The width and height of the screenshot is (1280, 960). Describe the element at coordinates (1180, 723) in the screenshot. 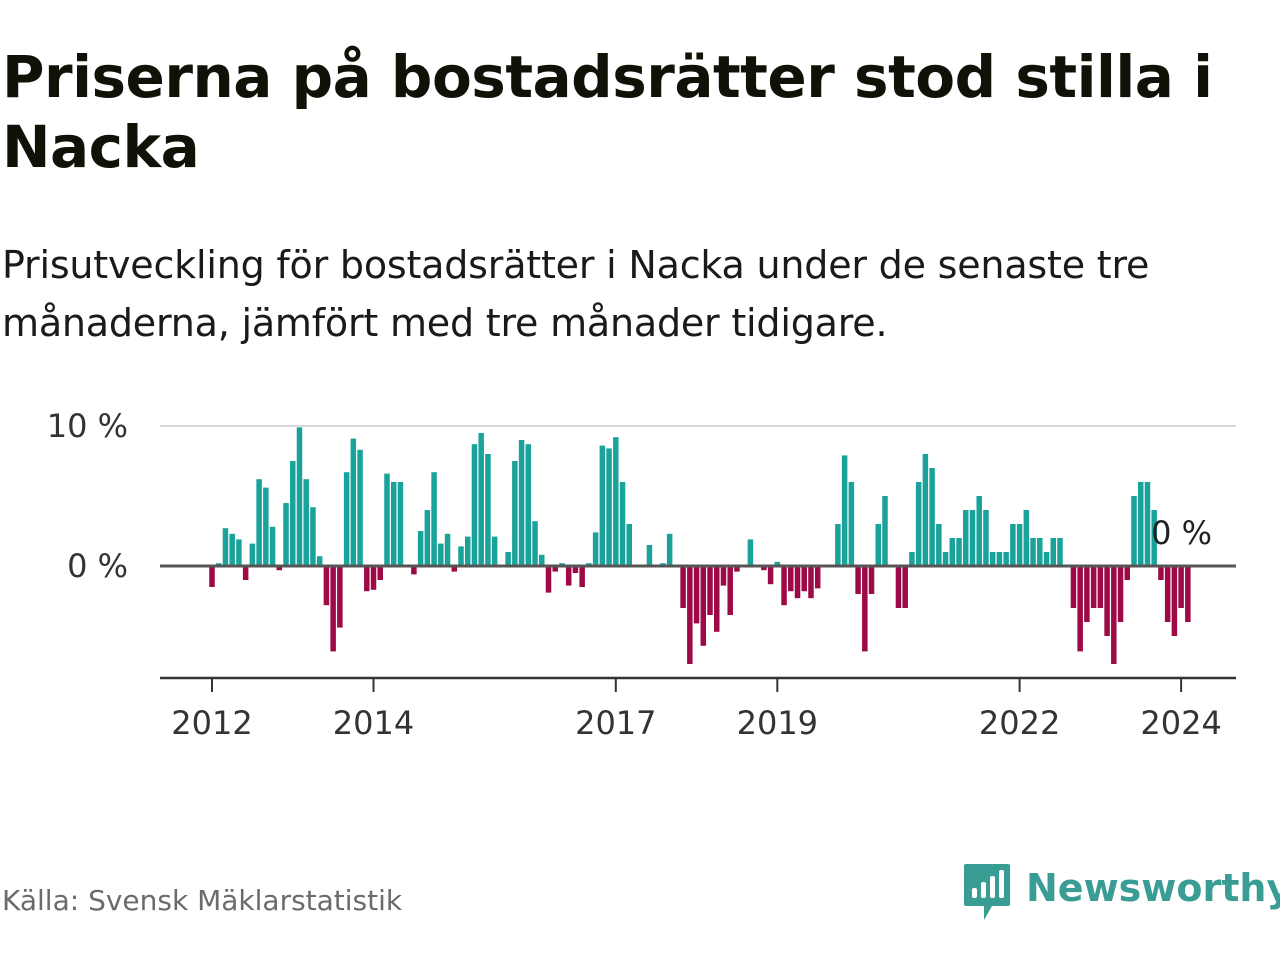

I see `x-tick-label: 2024` at that location.